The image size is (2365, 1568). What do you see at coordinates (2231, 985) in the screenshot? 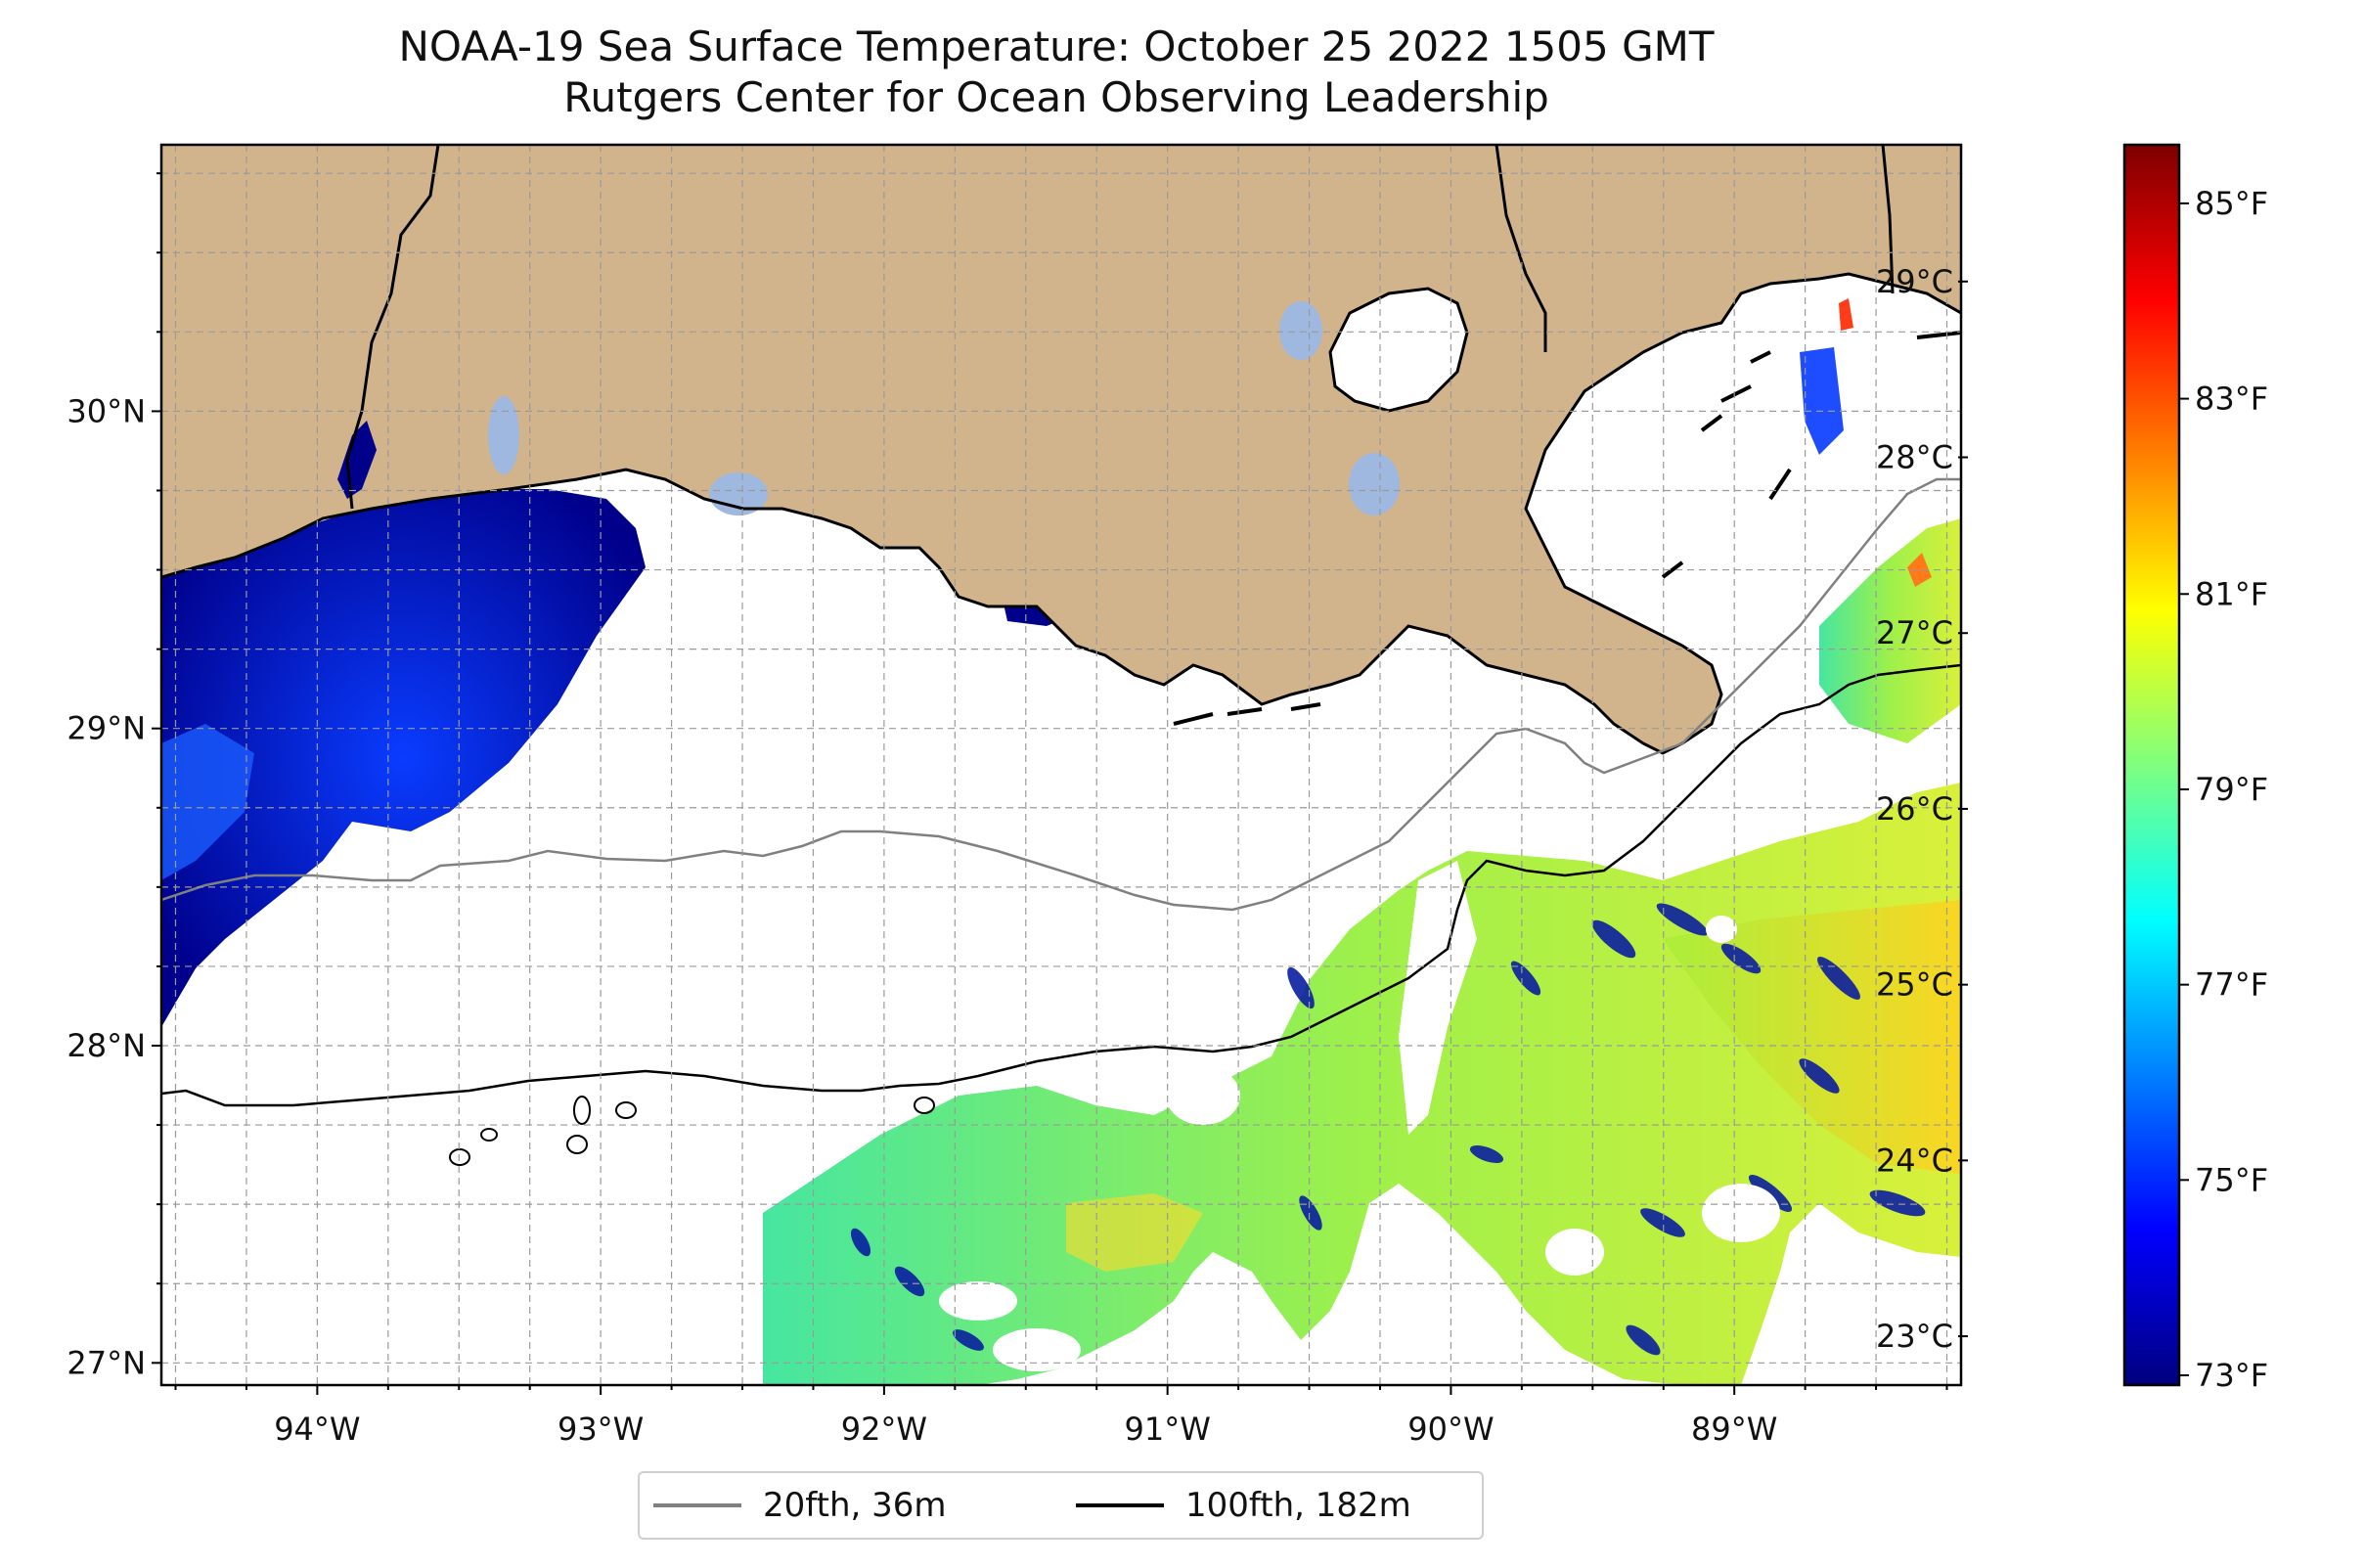
I see `colorbar-f-label: 77°F` at bounding box center [2231, 985].